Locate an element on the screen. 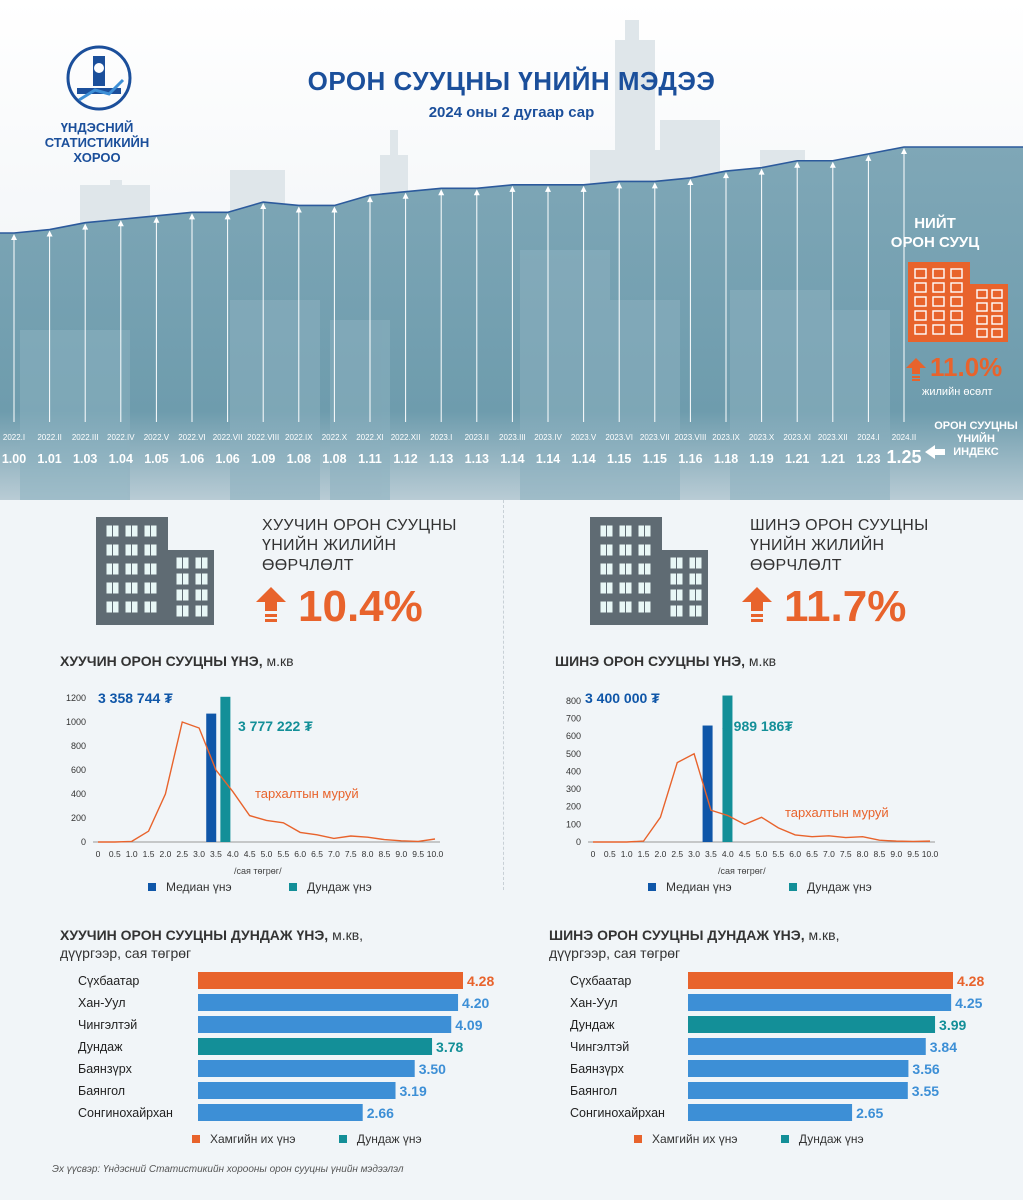 The height and width of the screenshot is (1200, 1023). old-building-icon is located at coordinates (155, 571).